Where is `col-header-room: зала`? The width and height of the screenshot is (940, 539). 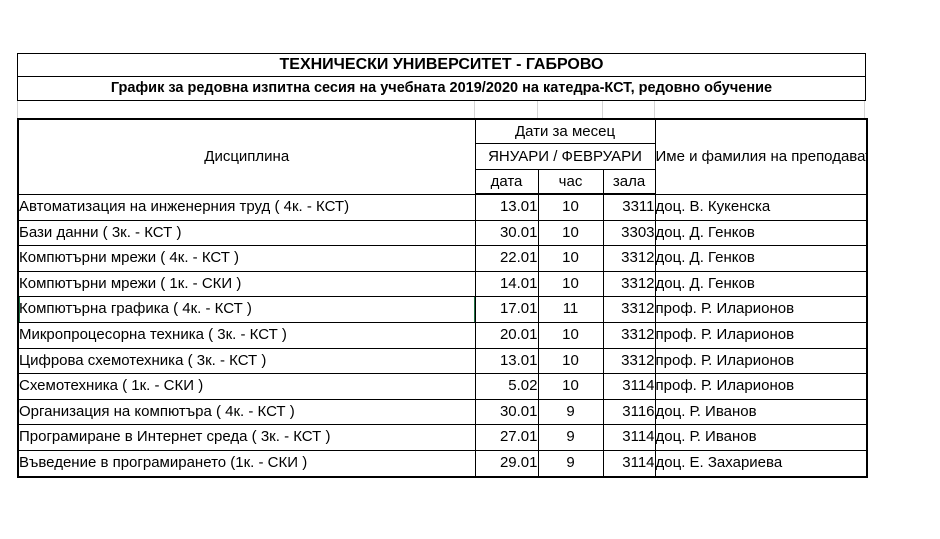
col-header-room: зала is located at coordinates (629, 182).